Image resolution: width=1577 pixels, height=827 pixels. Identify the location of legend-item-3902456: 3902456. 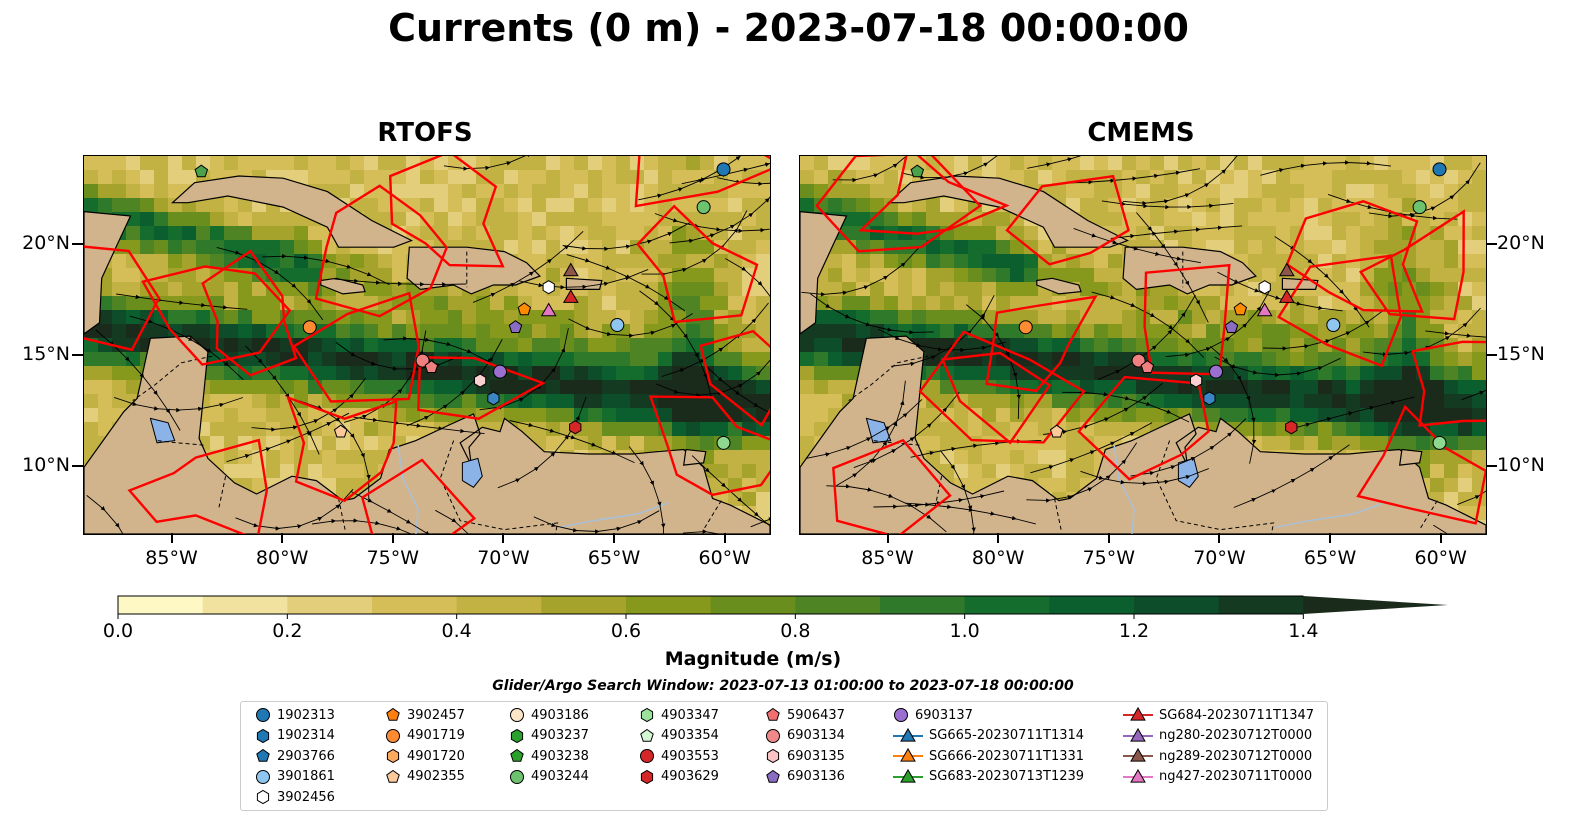
(295, 797).